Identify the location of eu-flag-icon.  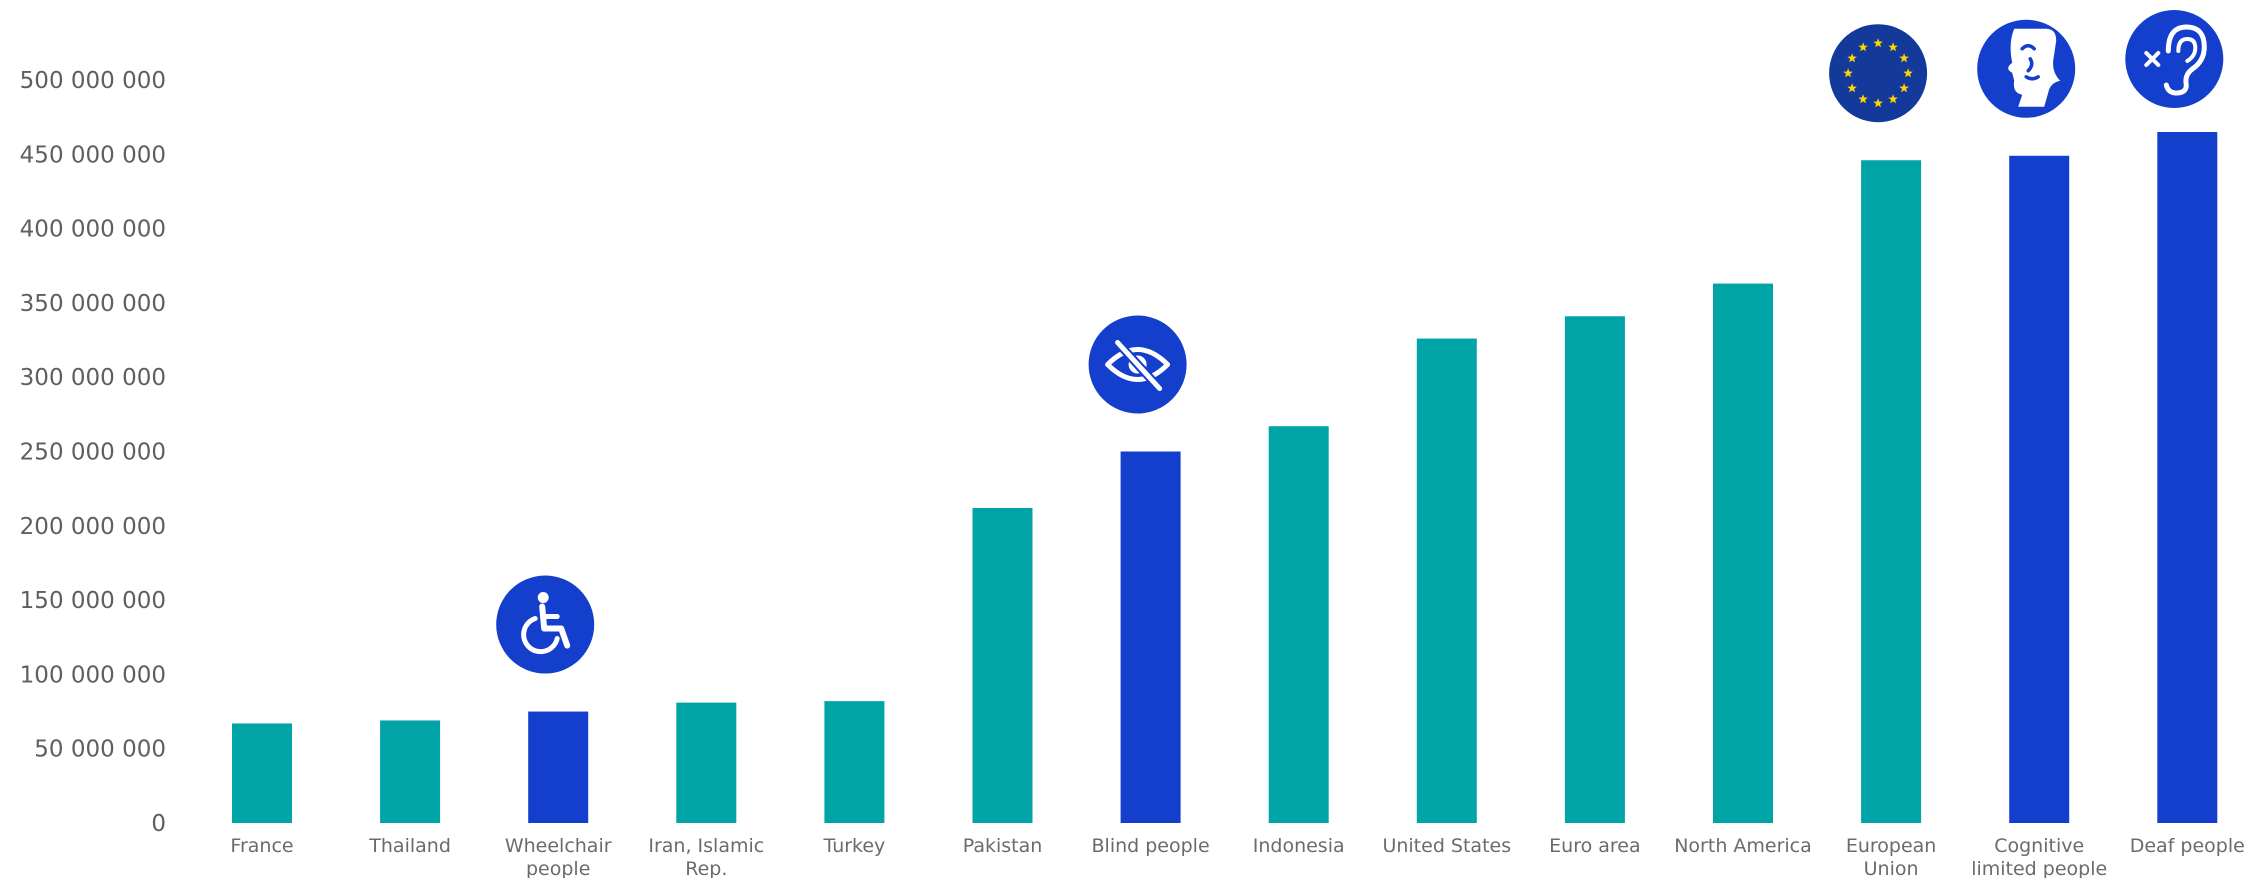
(1878, 73).